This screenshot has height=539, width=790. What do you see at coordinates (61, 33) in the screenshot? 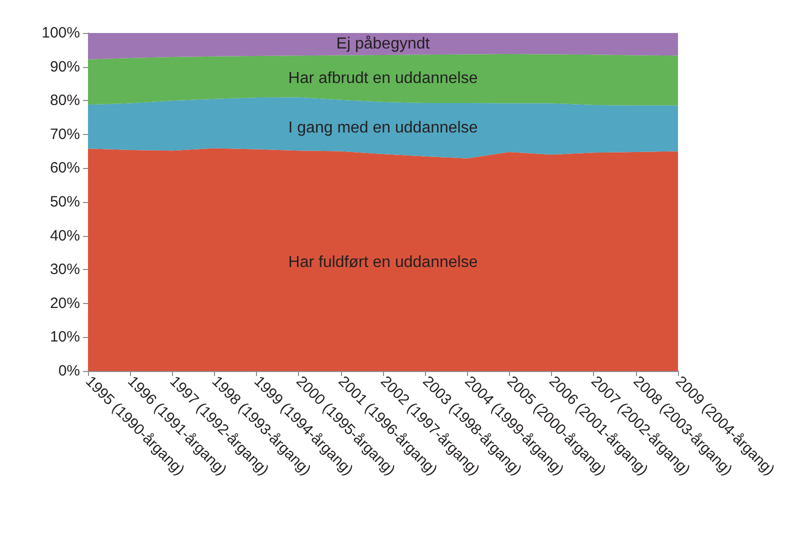
I see `y-tick-label: 100%` at bounding box center [61, 33].